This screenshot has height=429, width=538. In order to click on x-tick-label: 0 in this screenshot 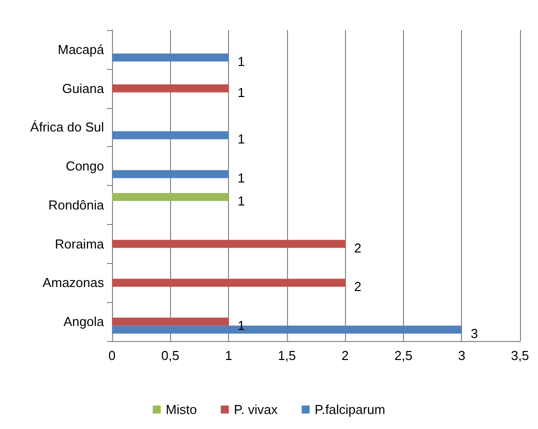, I will do `click(112, 355)`.